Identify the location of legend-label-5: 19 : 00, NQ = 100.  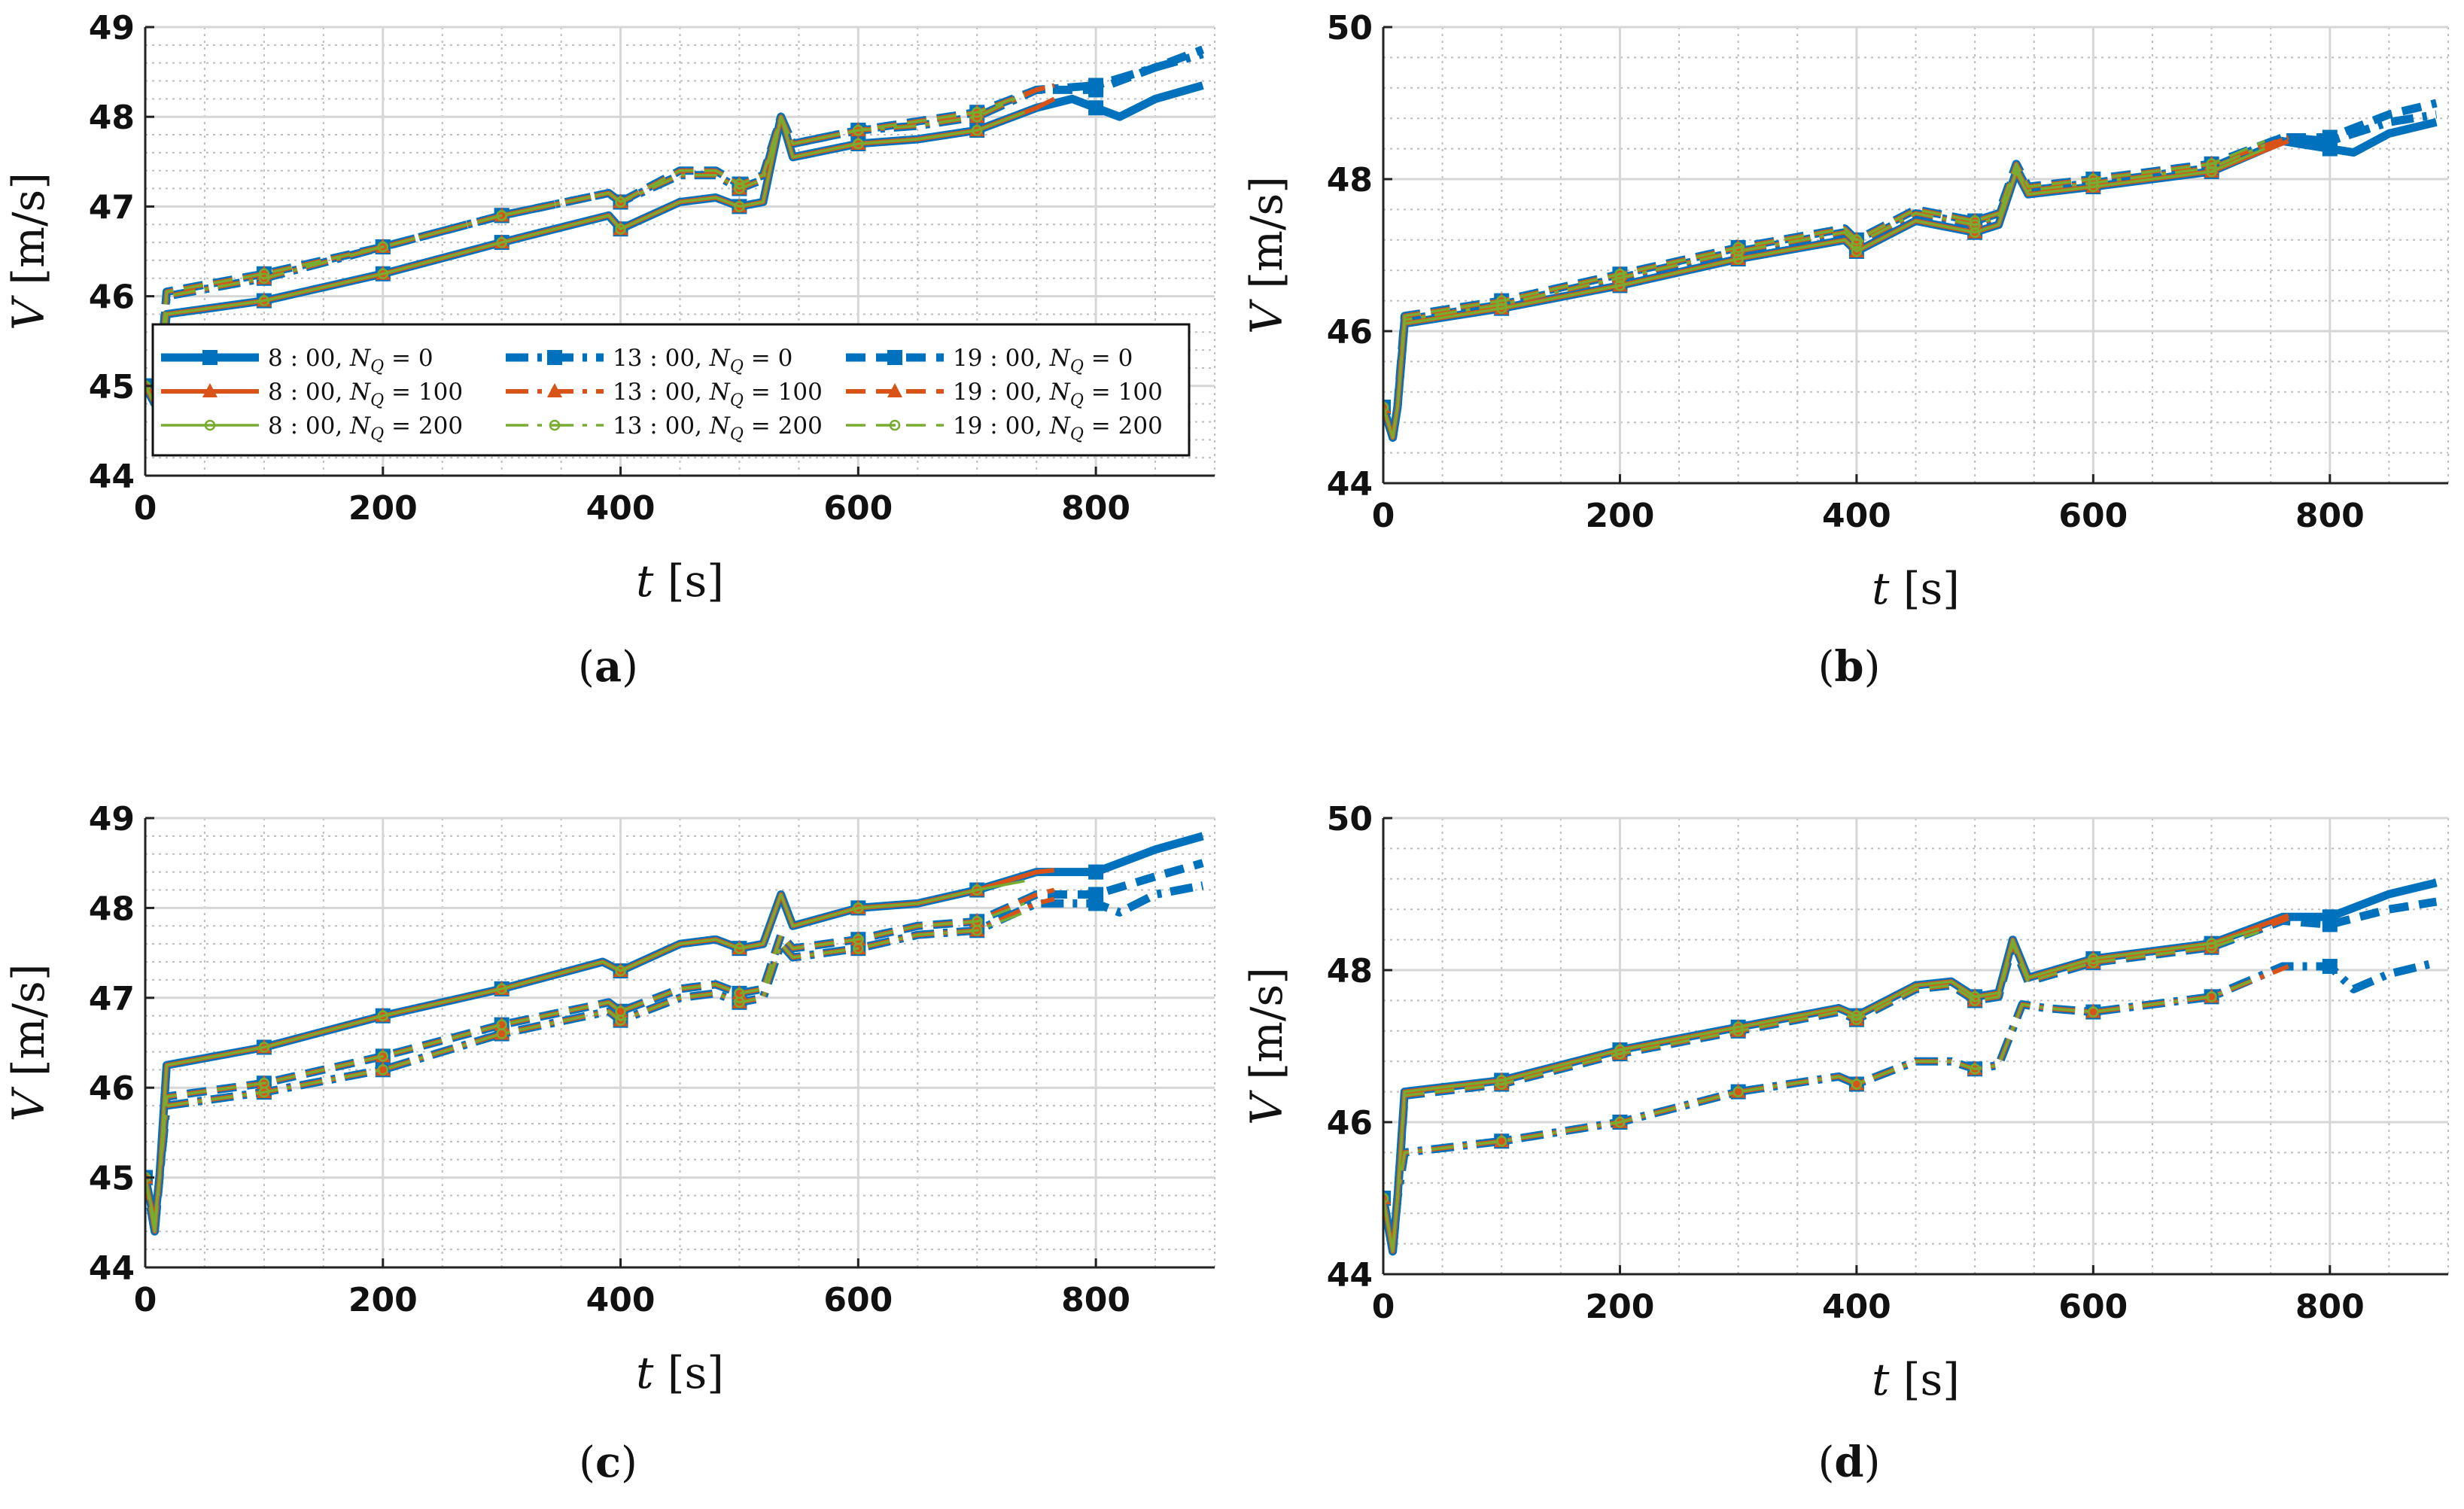
(1058, 394).